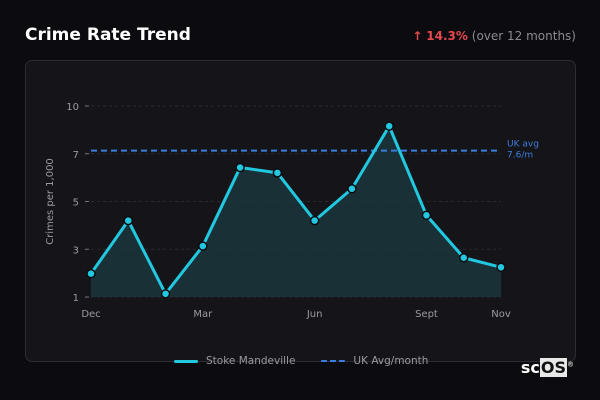  Describe the element at coordinates (50, 201) in the screenshot. I see `y-axis-label: Crimes per 1,000` at that location.